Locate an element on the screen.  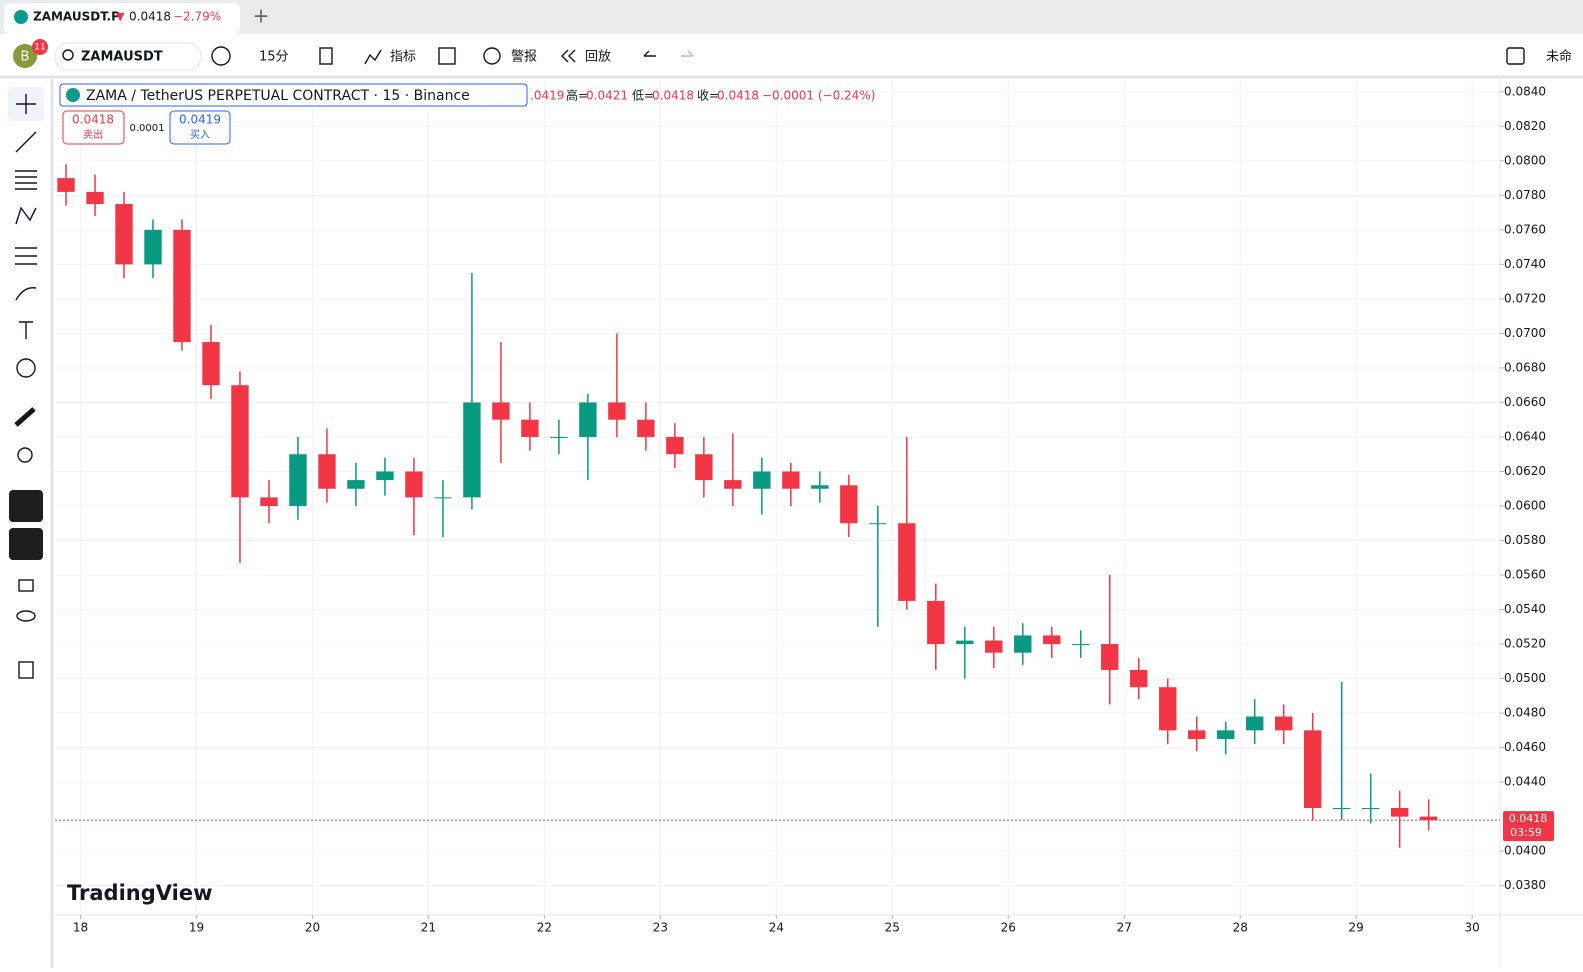
x-tick-label: 28 is located at coordinates (1240, 928).